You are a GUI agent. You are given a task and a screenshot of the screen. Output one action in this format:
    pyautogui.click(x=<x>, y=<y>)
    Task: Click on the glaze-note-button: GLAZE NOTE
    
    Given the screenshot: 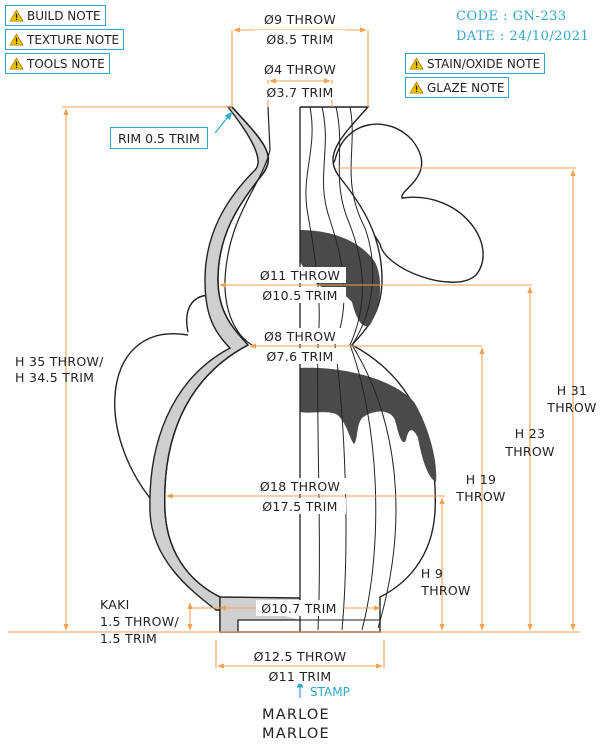 What is the action you would take?
    pyautogui.click(x=457, y=87)
    